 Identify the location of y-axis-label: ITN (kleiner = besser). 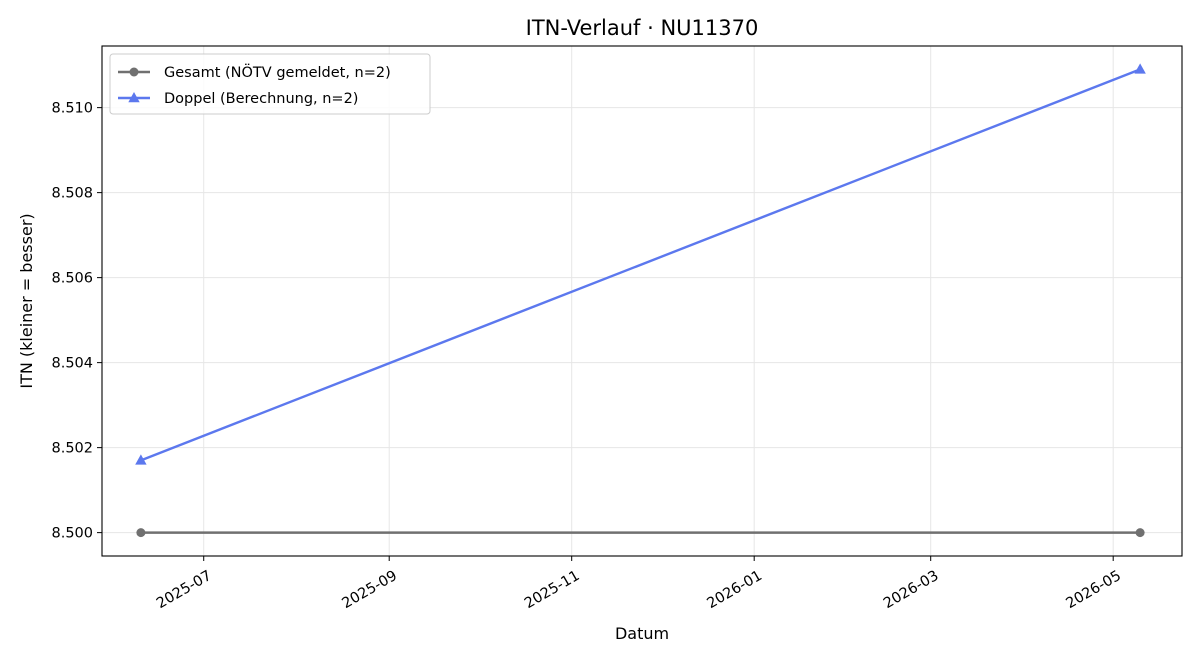
(26, 300).